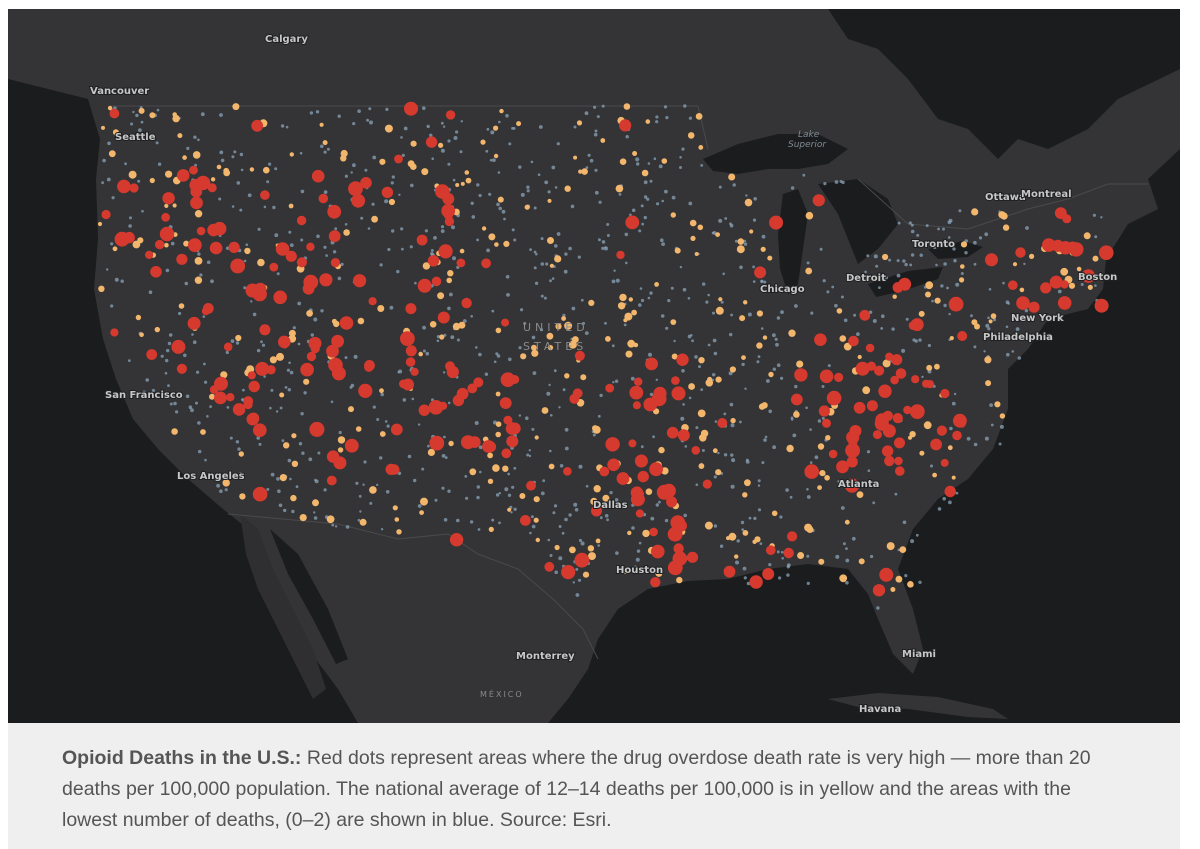  I want to click on place-label-los-angeles: Los Angeles, so click(211, 476).